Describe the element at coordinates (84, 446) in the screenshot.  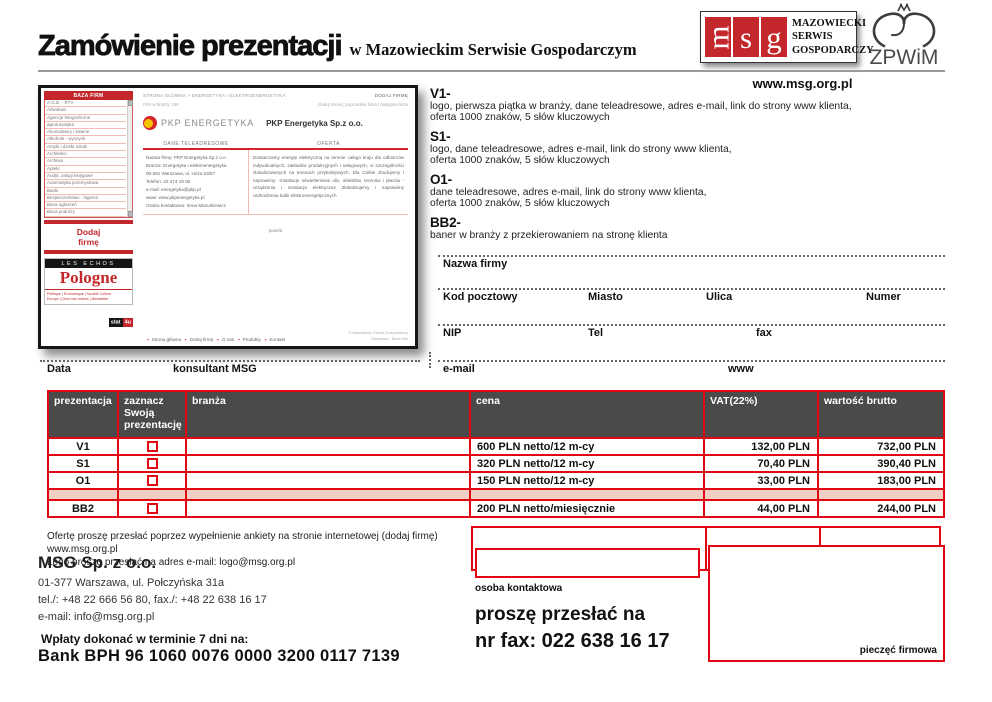
I see `row-code: V1` at that location.